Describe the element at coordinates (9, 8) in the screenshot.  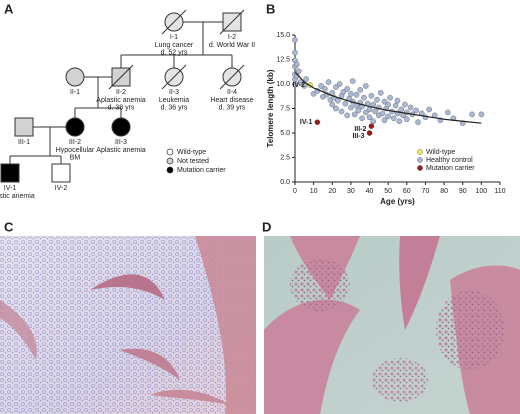
I see `panel-label: A` at that location.